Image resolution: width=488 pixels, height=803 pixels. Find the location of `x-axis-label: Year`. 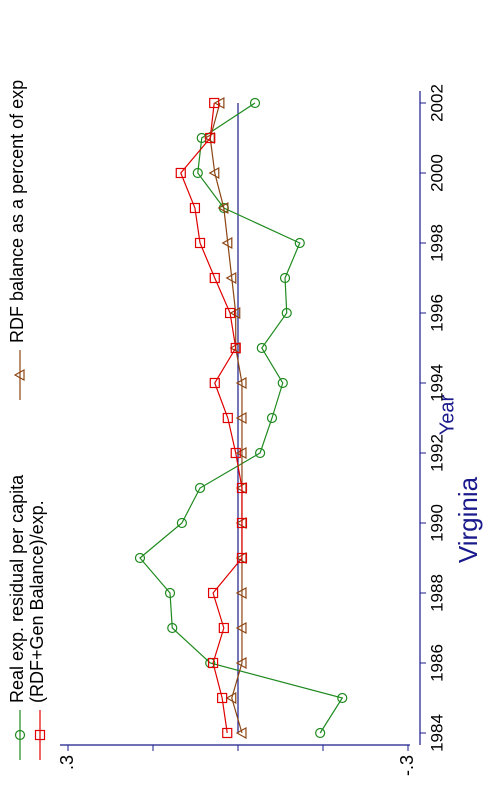

x-axis-label: Year is located at coordinates (447, 414).